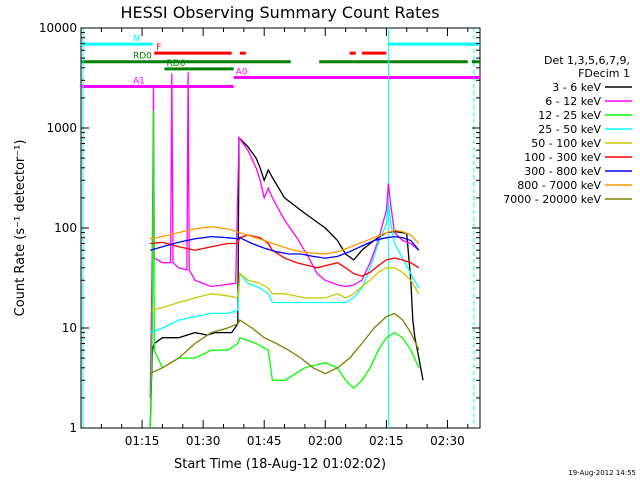 The height and width of the screenshot is (480, 640). What do you see at coordinates (242, 72) in the screenshot?
I see `flag-a0-label: A0` at bounding box center [242, 72].